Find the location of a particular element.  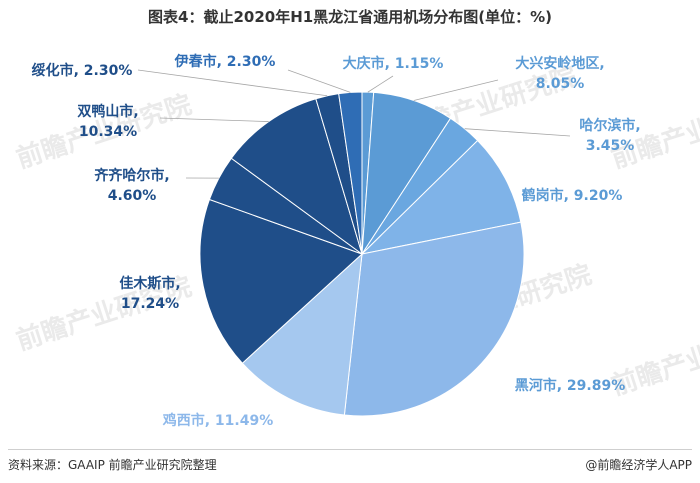

slice-label: 伊春市, 2.30% is located at coordinates (225, 61).